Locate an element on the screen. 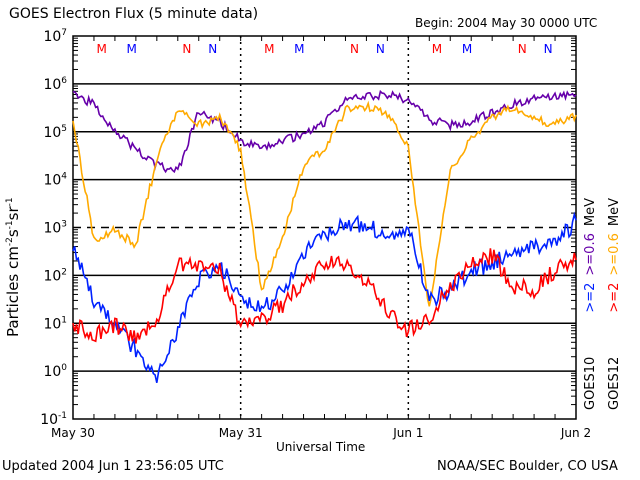 The width and height of the screenshot is (640, 480). y-tick-label: 106 is located at coordinates (55, 84).